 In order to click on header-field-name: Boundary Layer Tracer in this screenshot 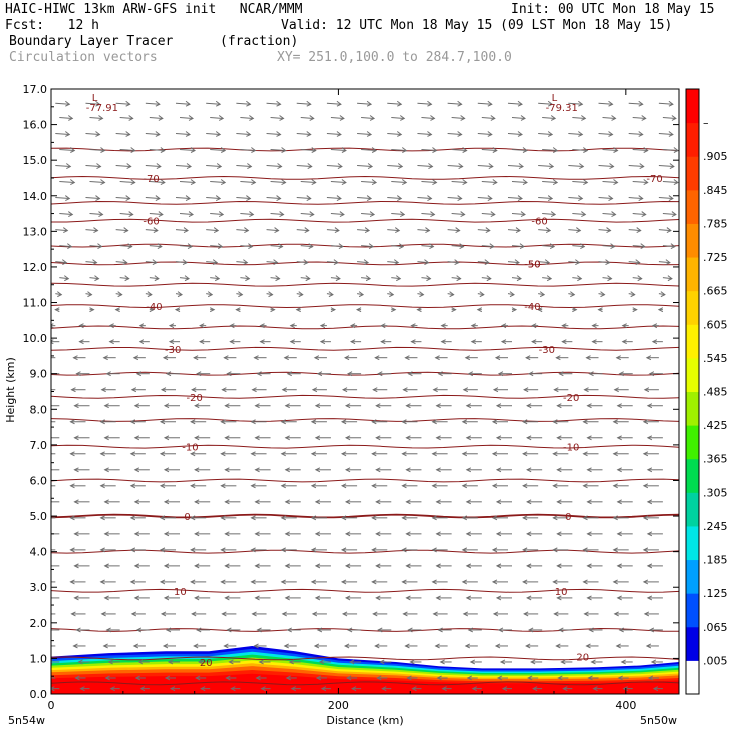, I will do `click(91, 41)`.